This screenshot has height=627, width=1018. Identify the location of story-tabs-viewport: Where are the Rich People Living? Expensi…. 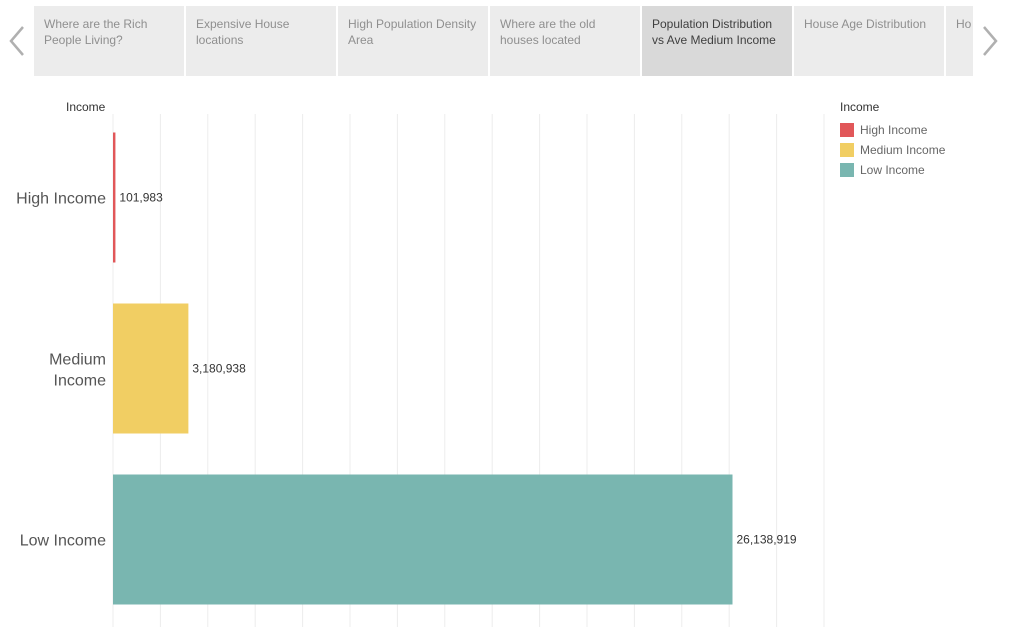
(503, 41).